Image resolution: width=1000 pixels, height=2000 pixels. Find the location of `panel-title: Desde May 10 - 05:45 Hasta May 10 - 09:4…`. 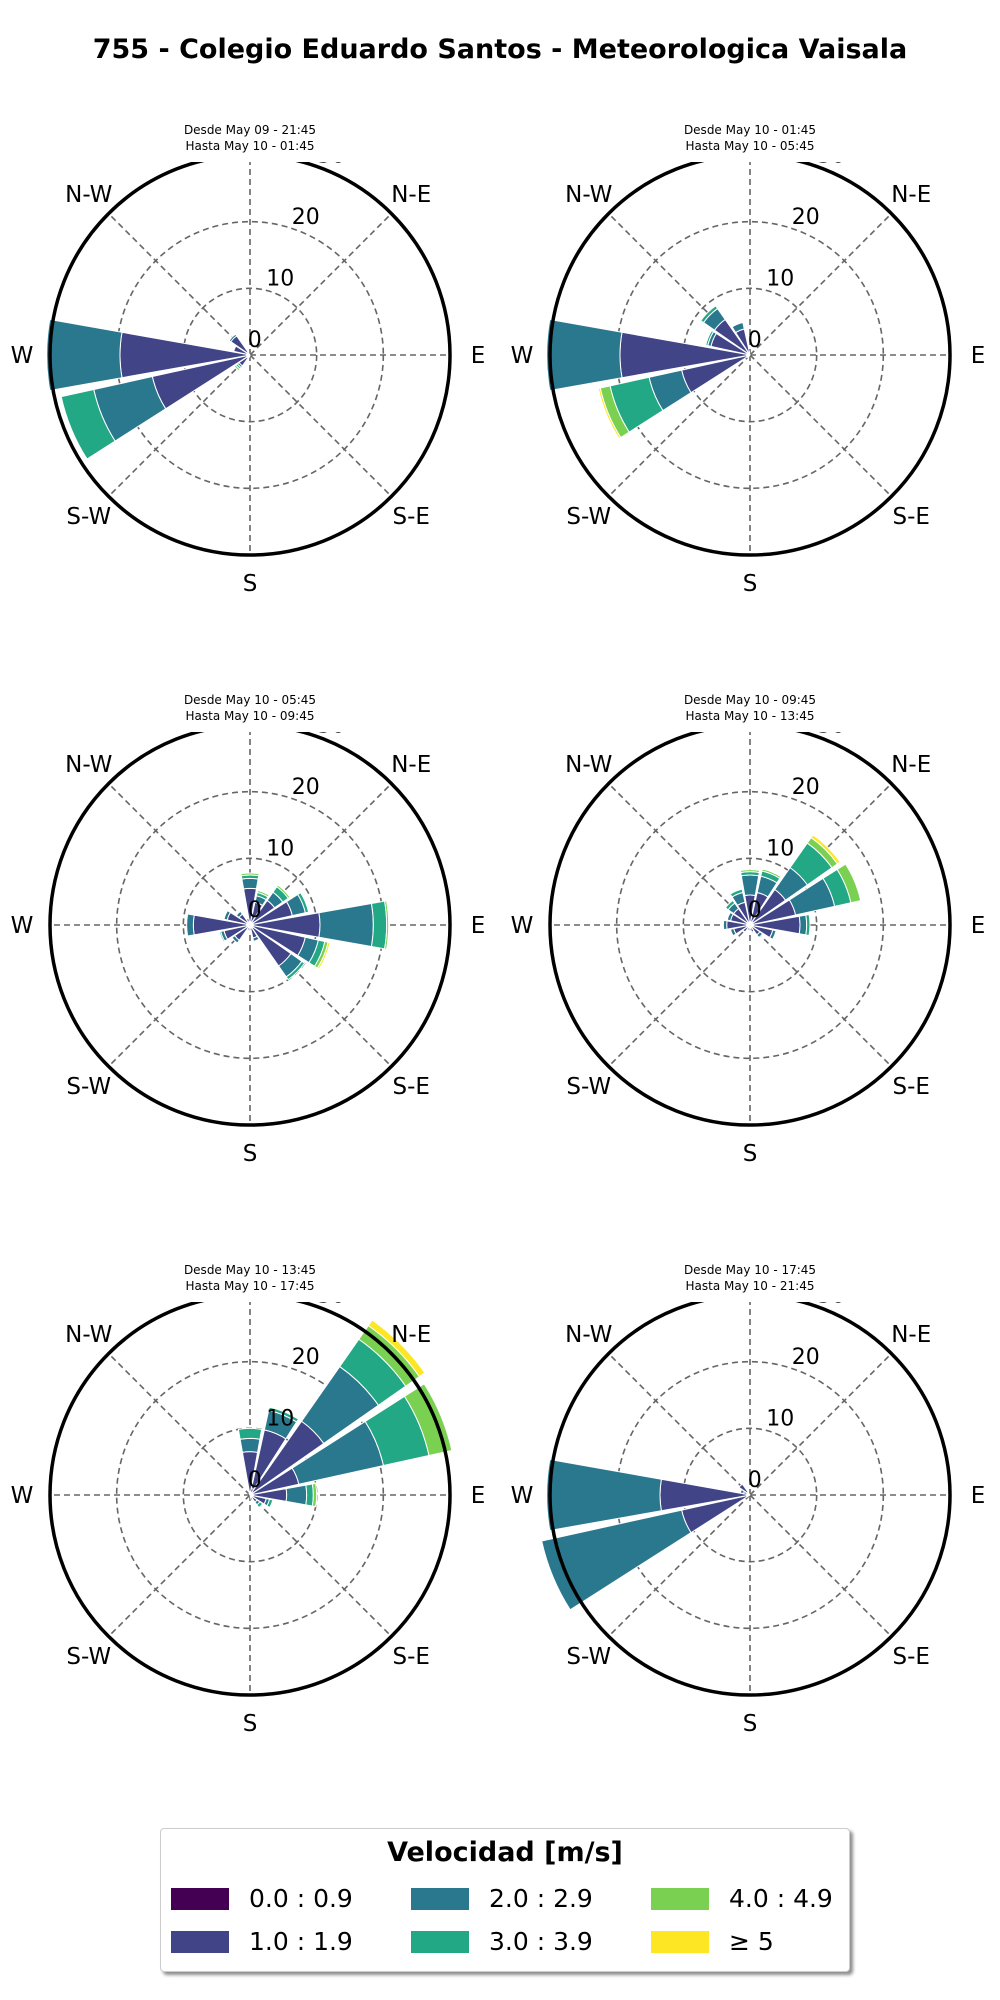

panel-title: Desde May 10 - 05:45 Hasta May 10 - 09:4… is located at coordinates (250, 708).